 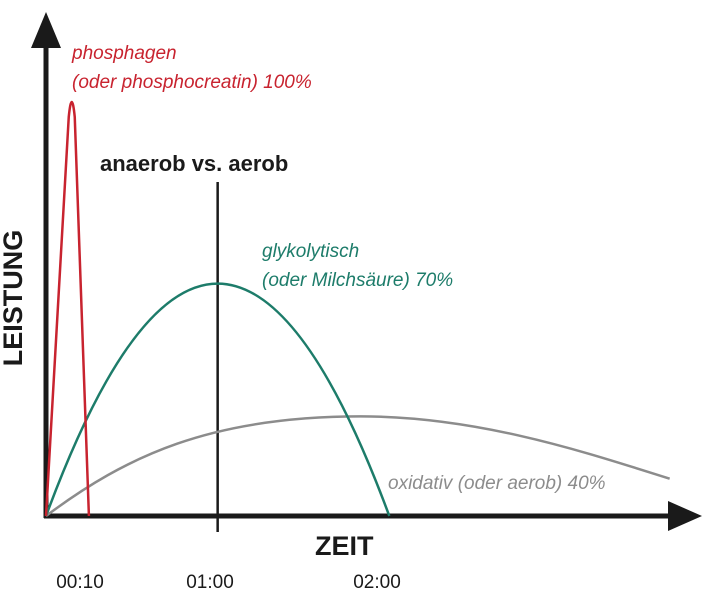 I want to click on x-tick-label: 02:00, so click(x=377, y=582).